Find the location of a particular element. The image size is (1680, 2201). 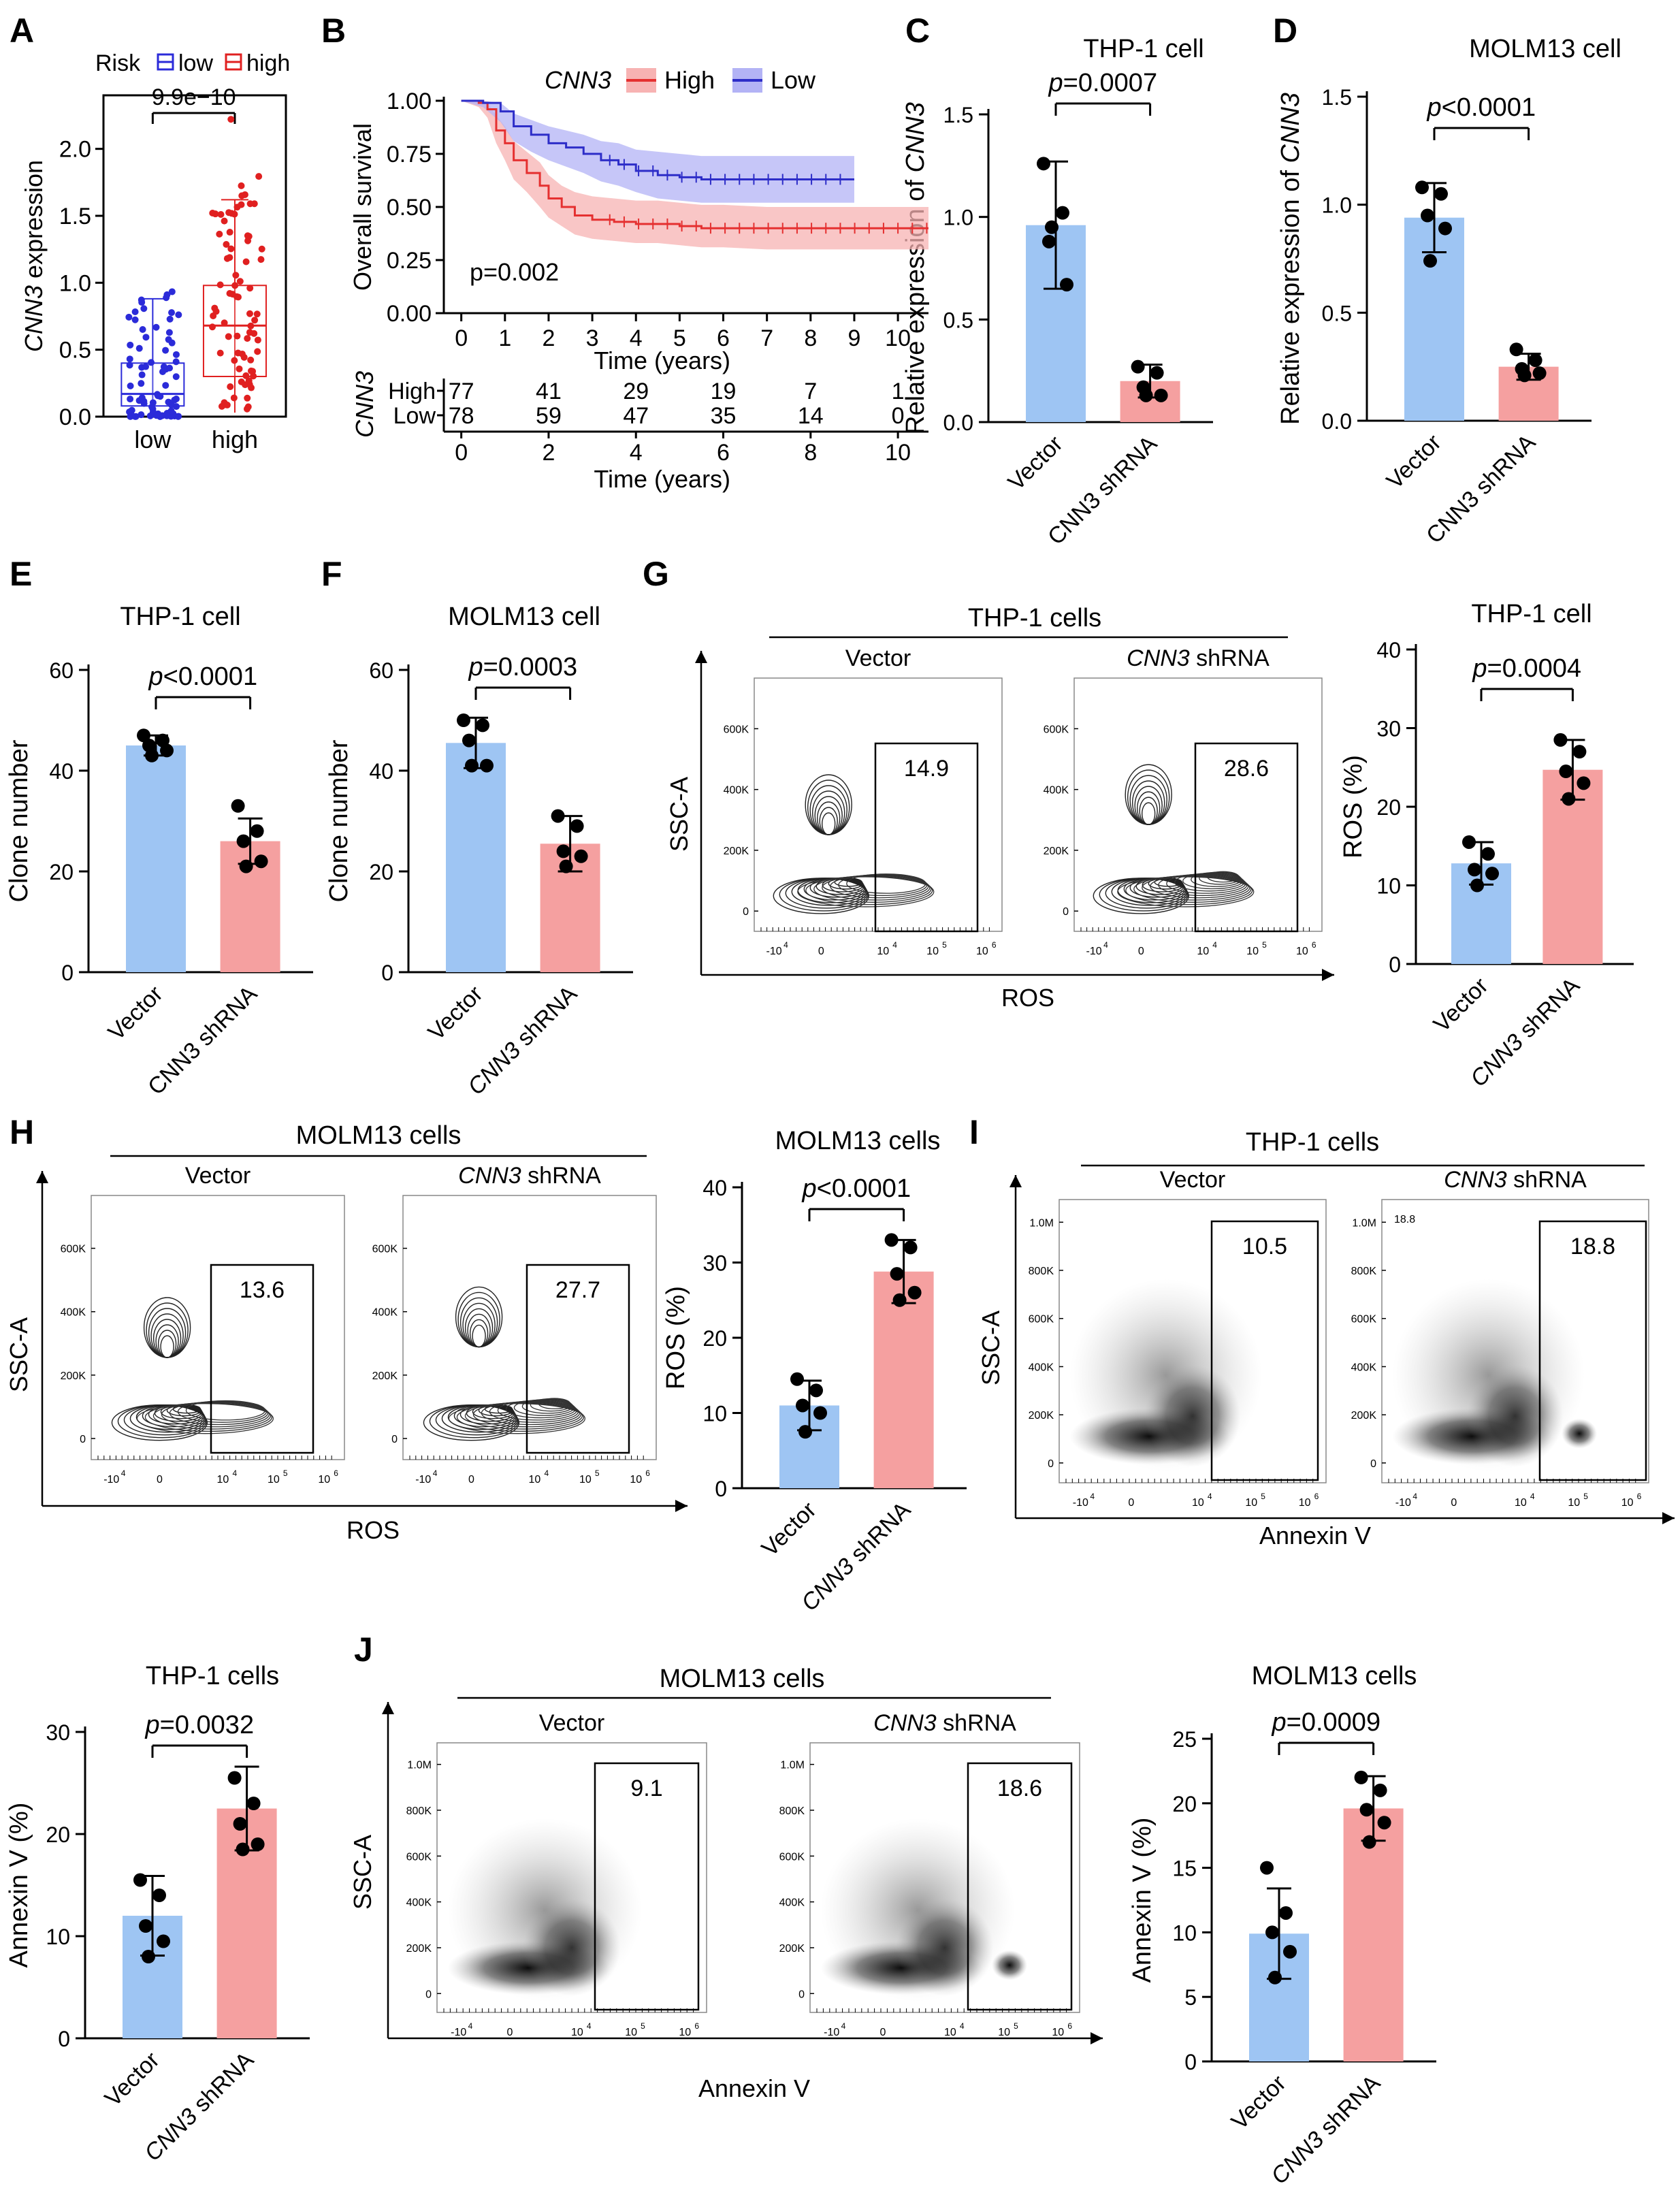

bar-C-ylabel: Relative expression of CNN3 is located at coordinates (916, 268).